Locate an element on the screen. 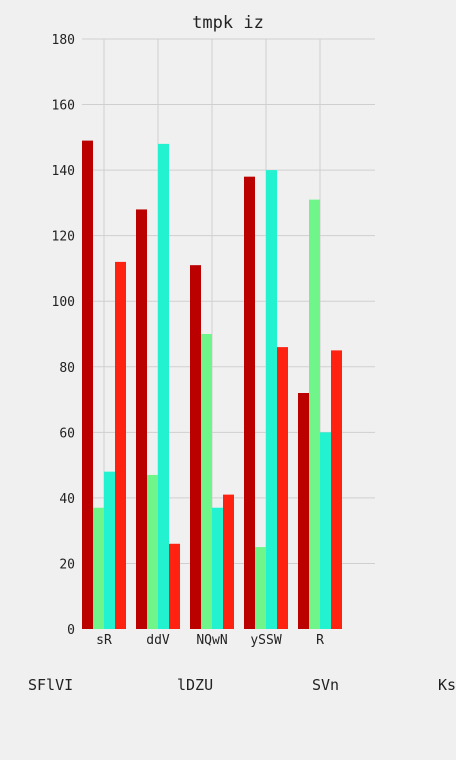 This screenshot has height=760, width=456. y-tick-label: 140 is located at coordinates (63, 171).